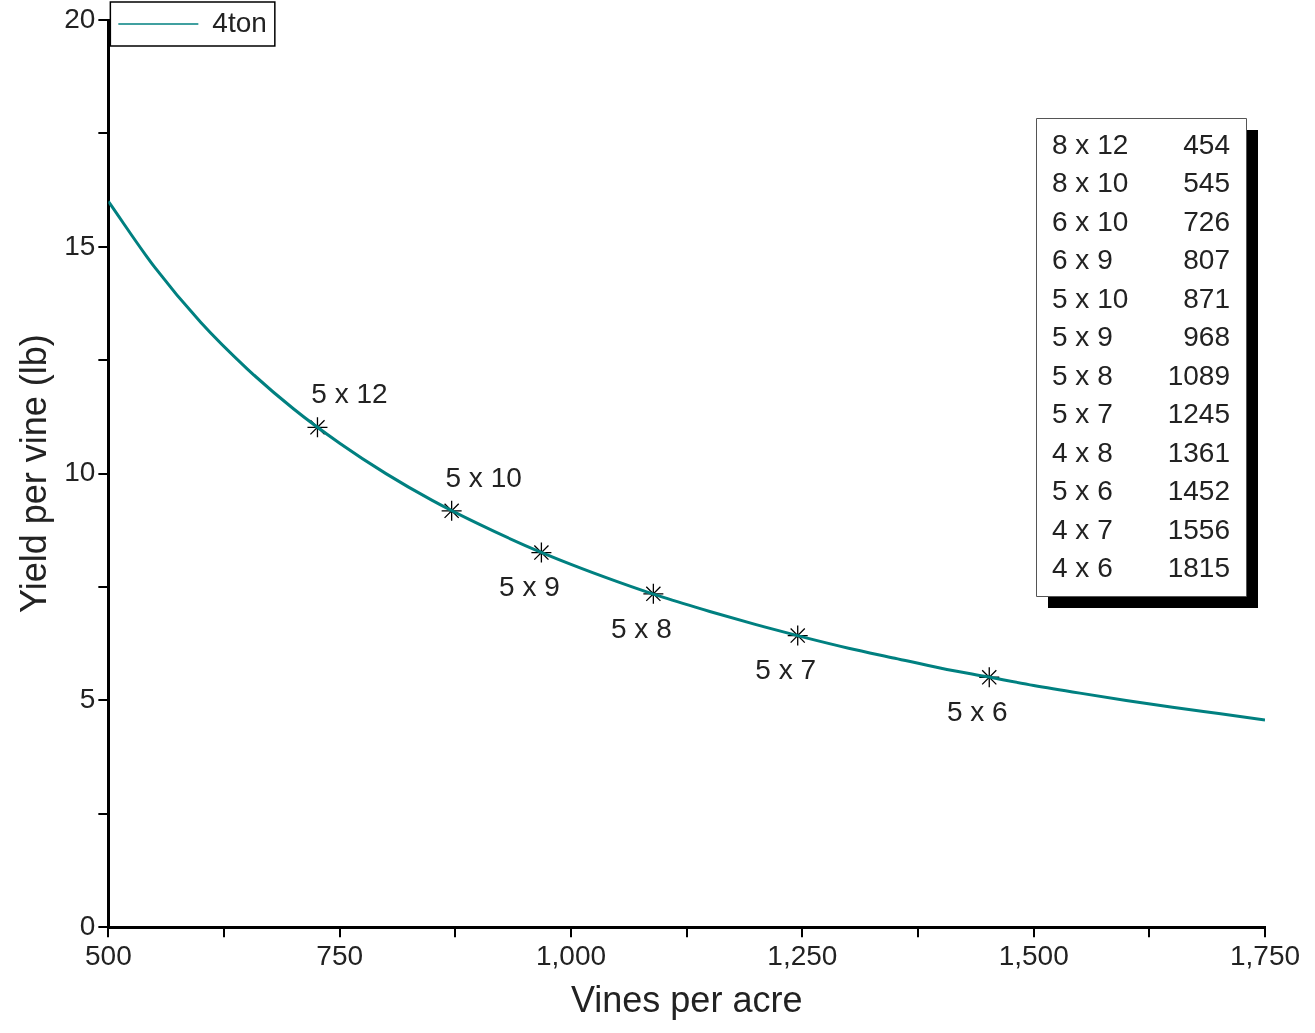 Image resolution: width=1315 pixels, height=1033 pixels. I want to click on x-tick-label: 1,250, so click(802, 955).